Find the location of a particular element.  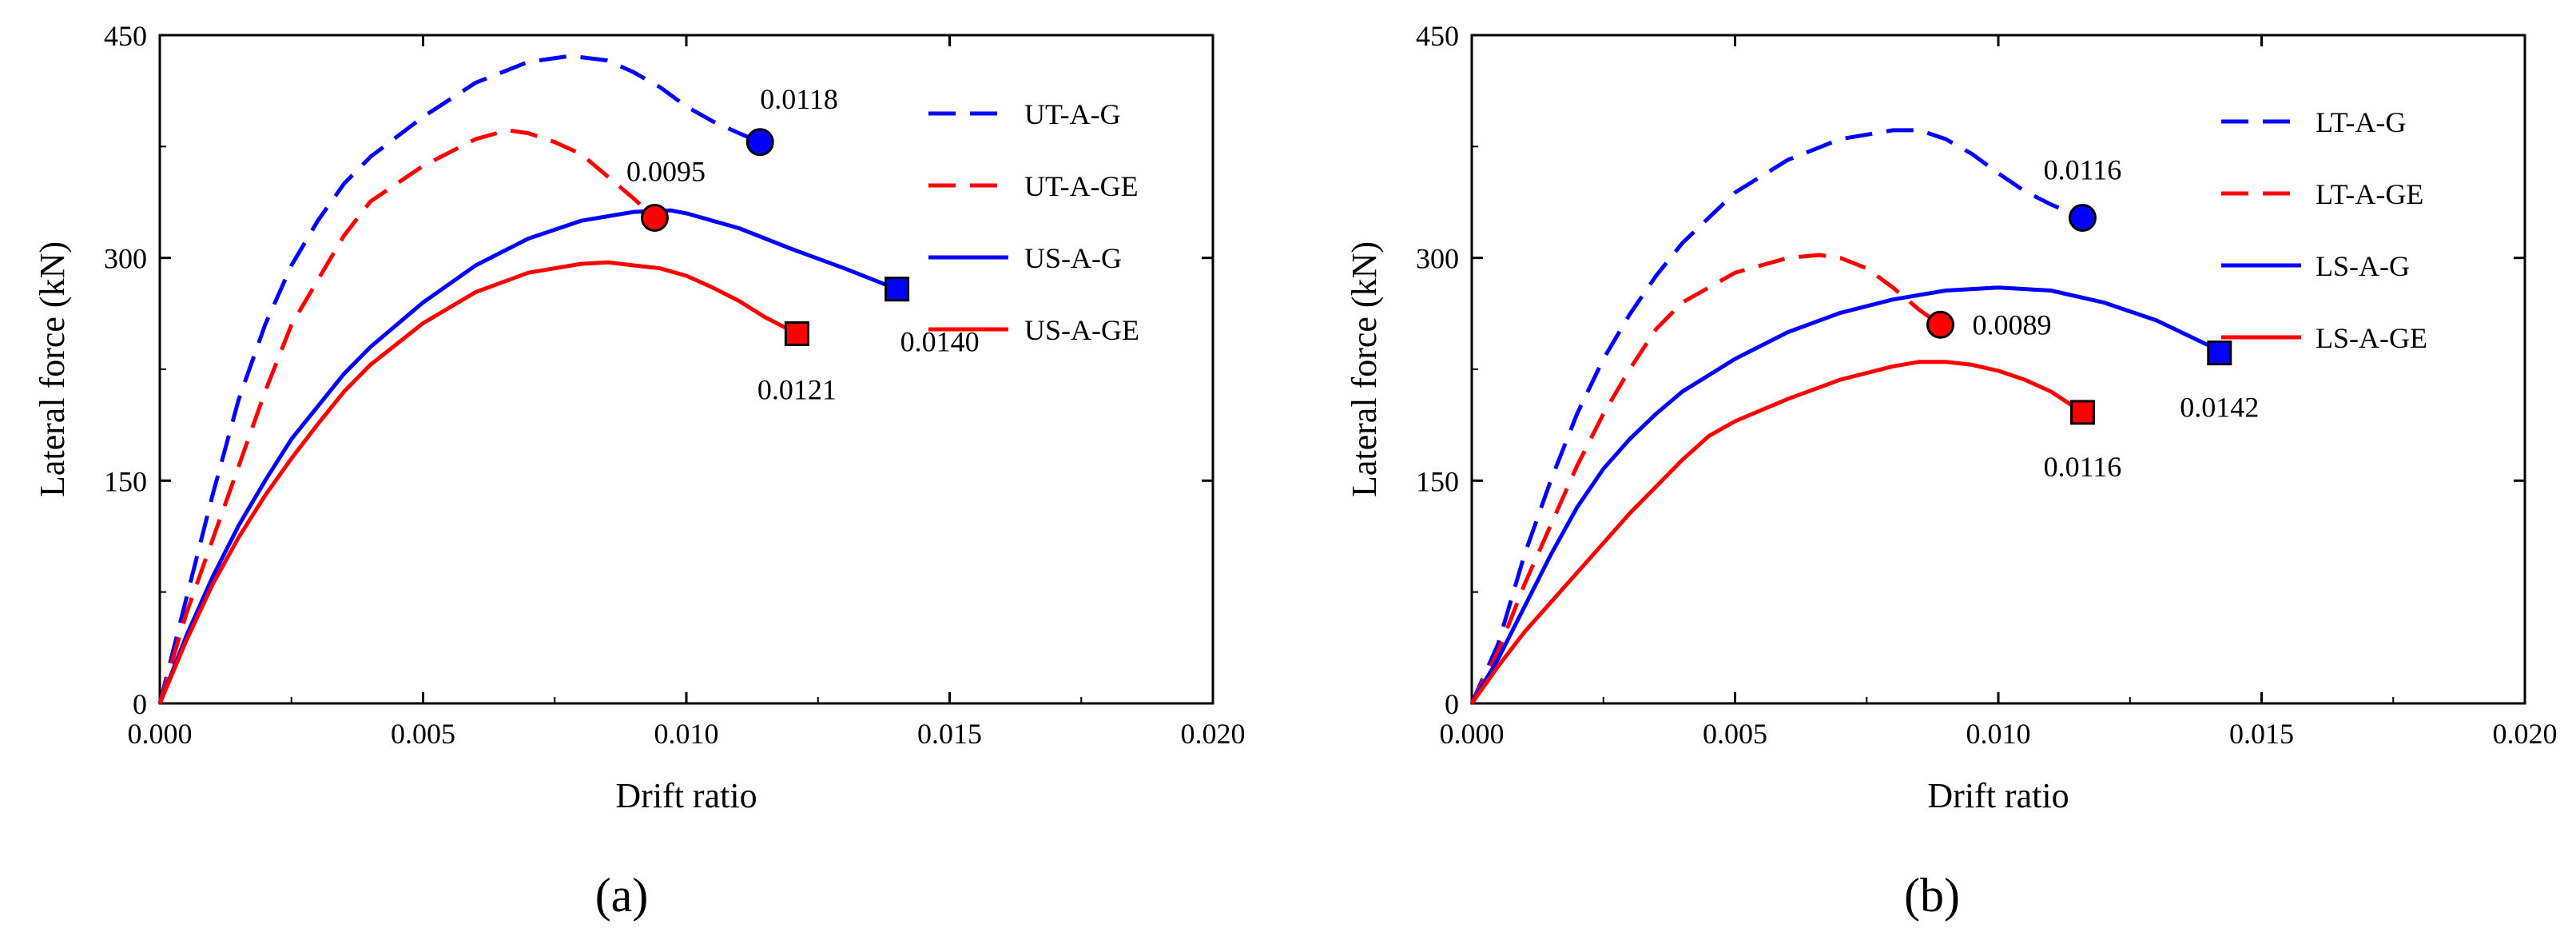

legend-label: US-A-G is located at coordinates (1073, 258).